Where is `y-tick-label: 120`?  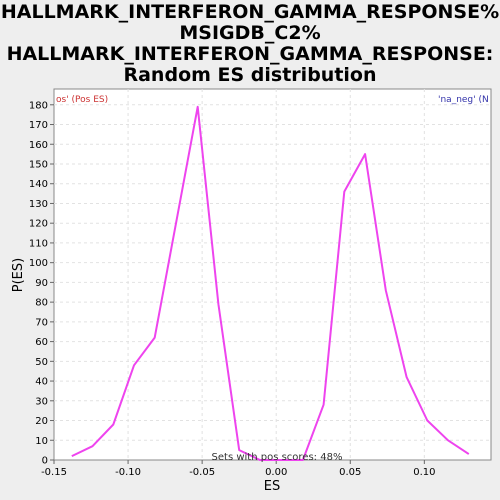
y-tick-label: 120 is located at coordinates (38, 224).